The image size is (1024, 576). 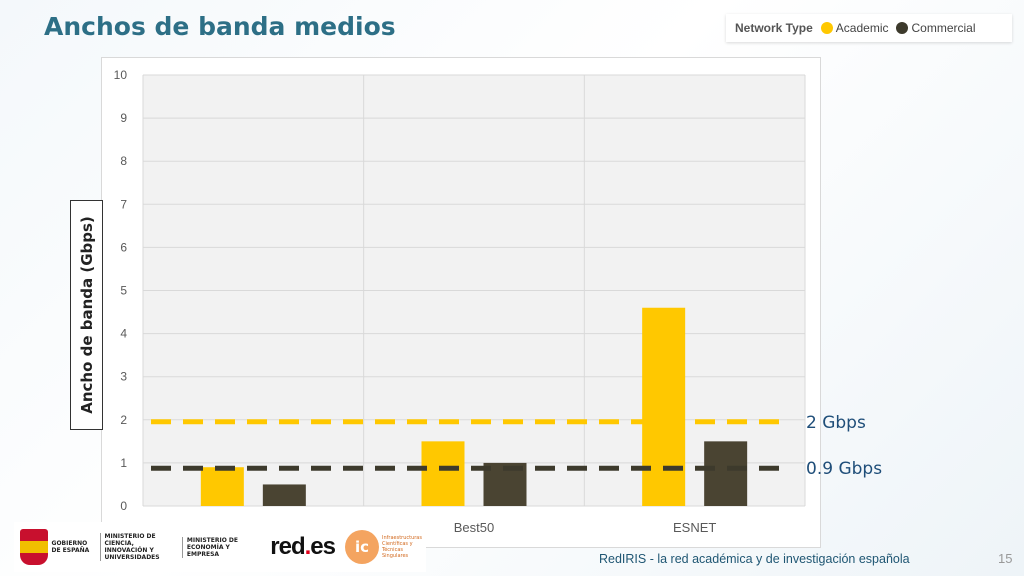 I want to click on y-tick-label-8: 8, so click(x=123, y=161).